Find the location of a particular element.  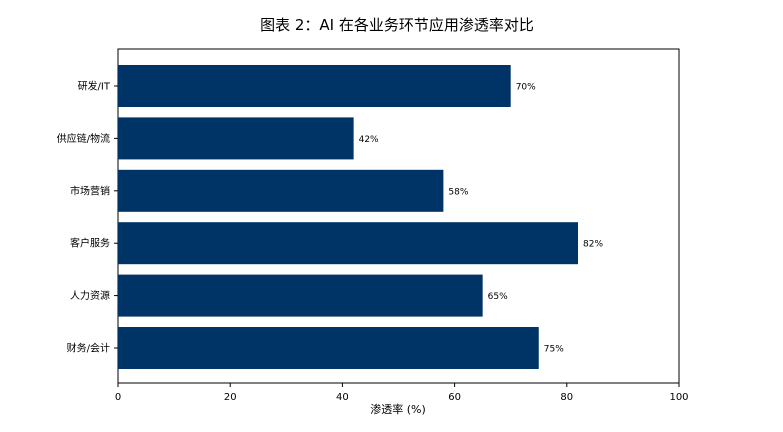

y-tick-label: 财务/会计 is located at coordinates (88, 348).